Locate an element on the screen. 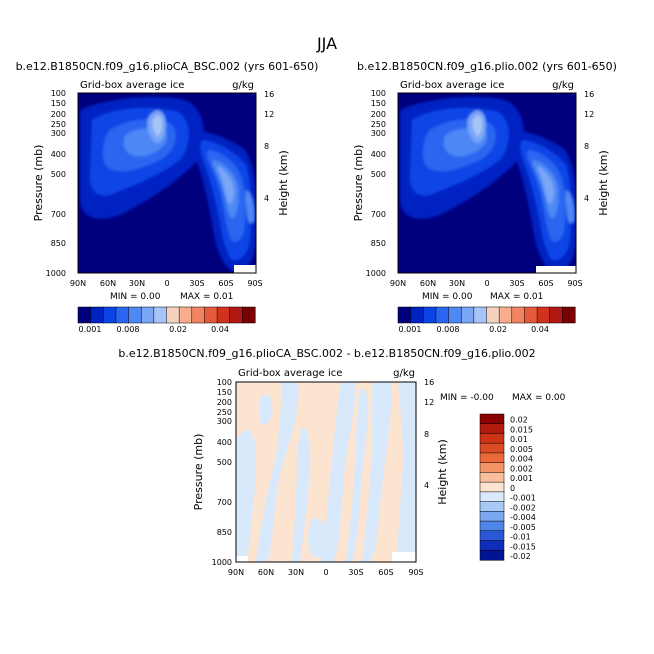 Image resolution: width=654 pixels, height=654 pixels. x-tick-label: 60S is located at coordinates (385, 572).